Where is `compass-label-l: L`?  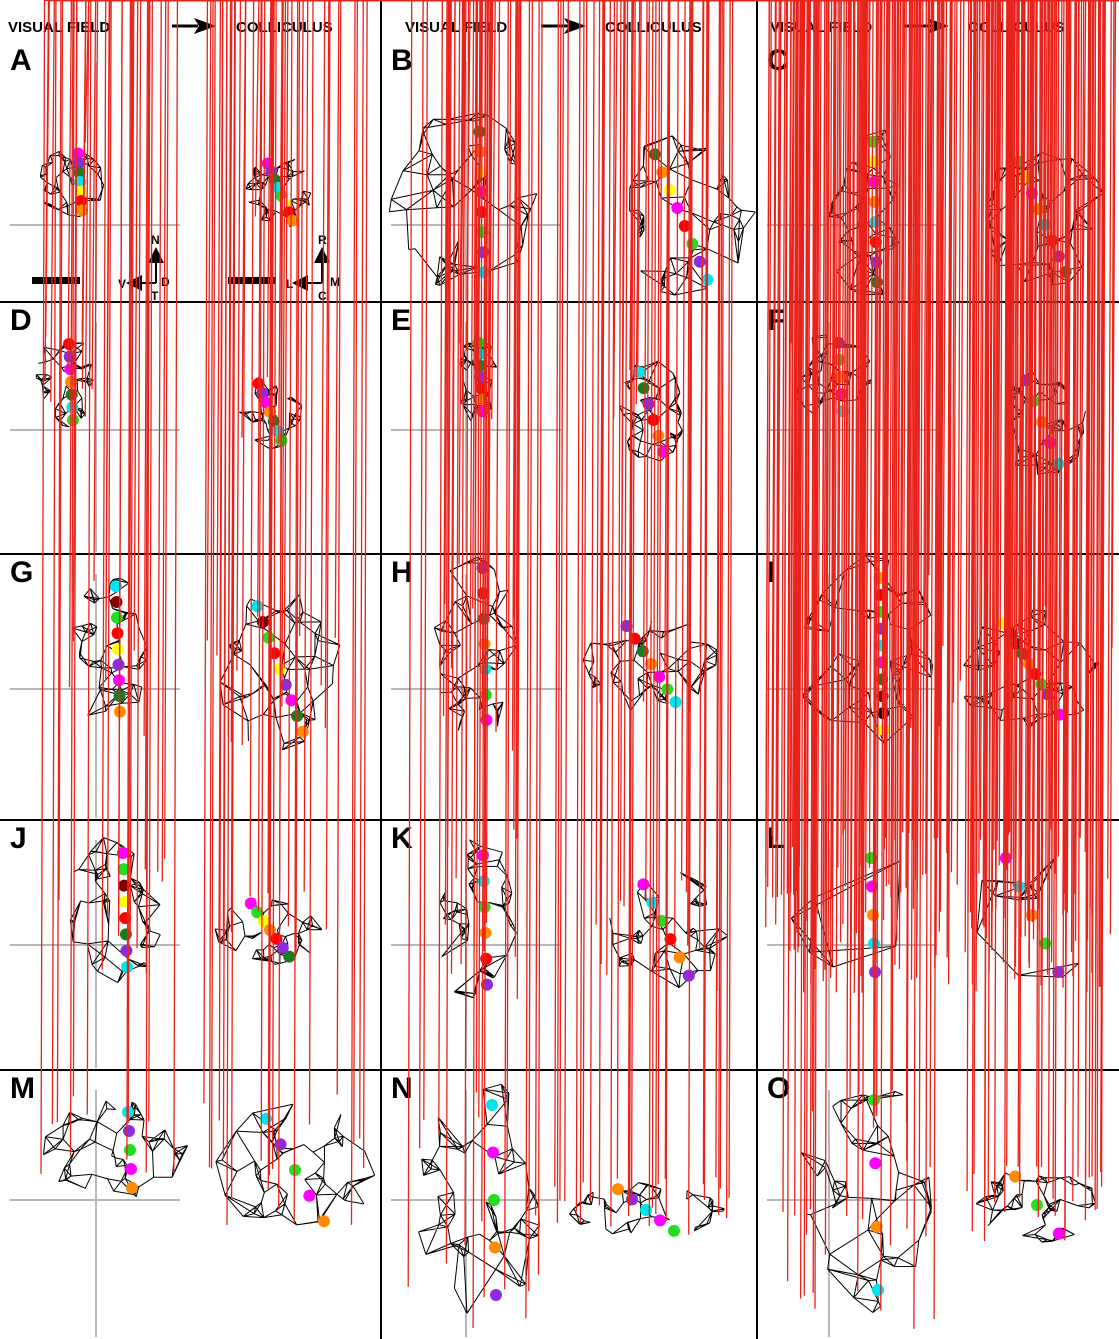 compass-label-l: L is located at coordinates (289, 284).